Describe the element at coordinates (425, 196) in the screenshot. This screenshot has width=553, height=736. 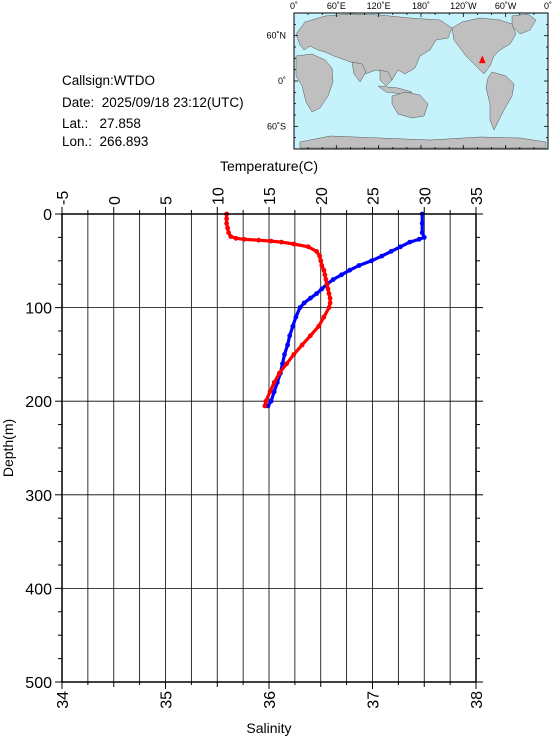
I see `temperature-tick-label: 30` at that location.